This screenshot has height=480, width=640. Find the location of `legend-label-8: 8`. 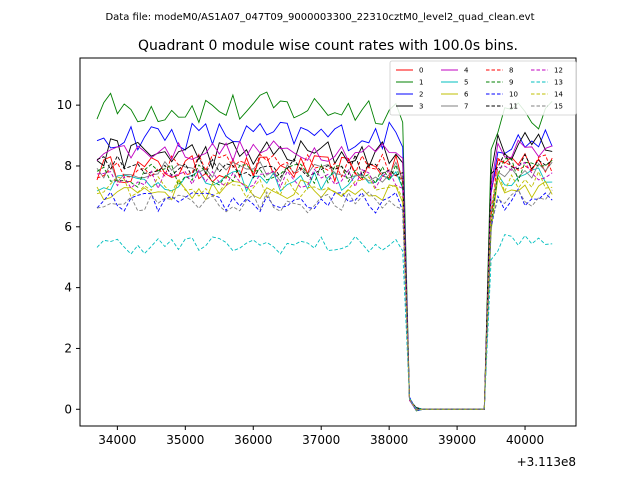

legend-label-8: 8 is located at coordinates (511, 71).